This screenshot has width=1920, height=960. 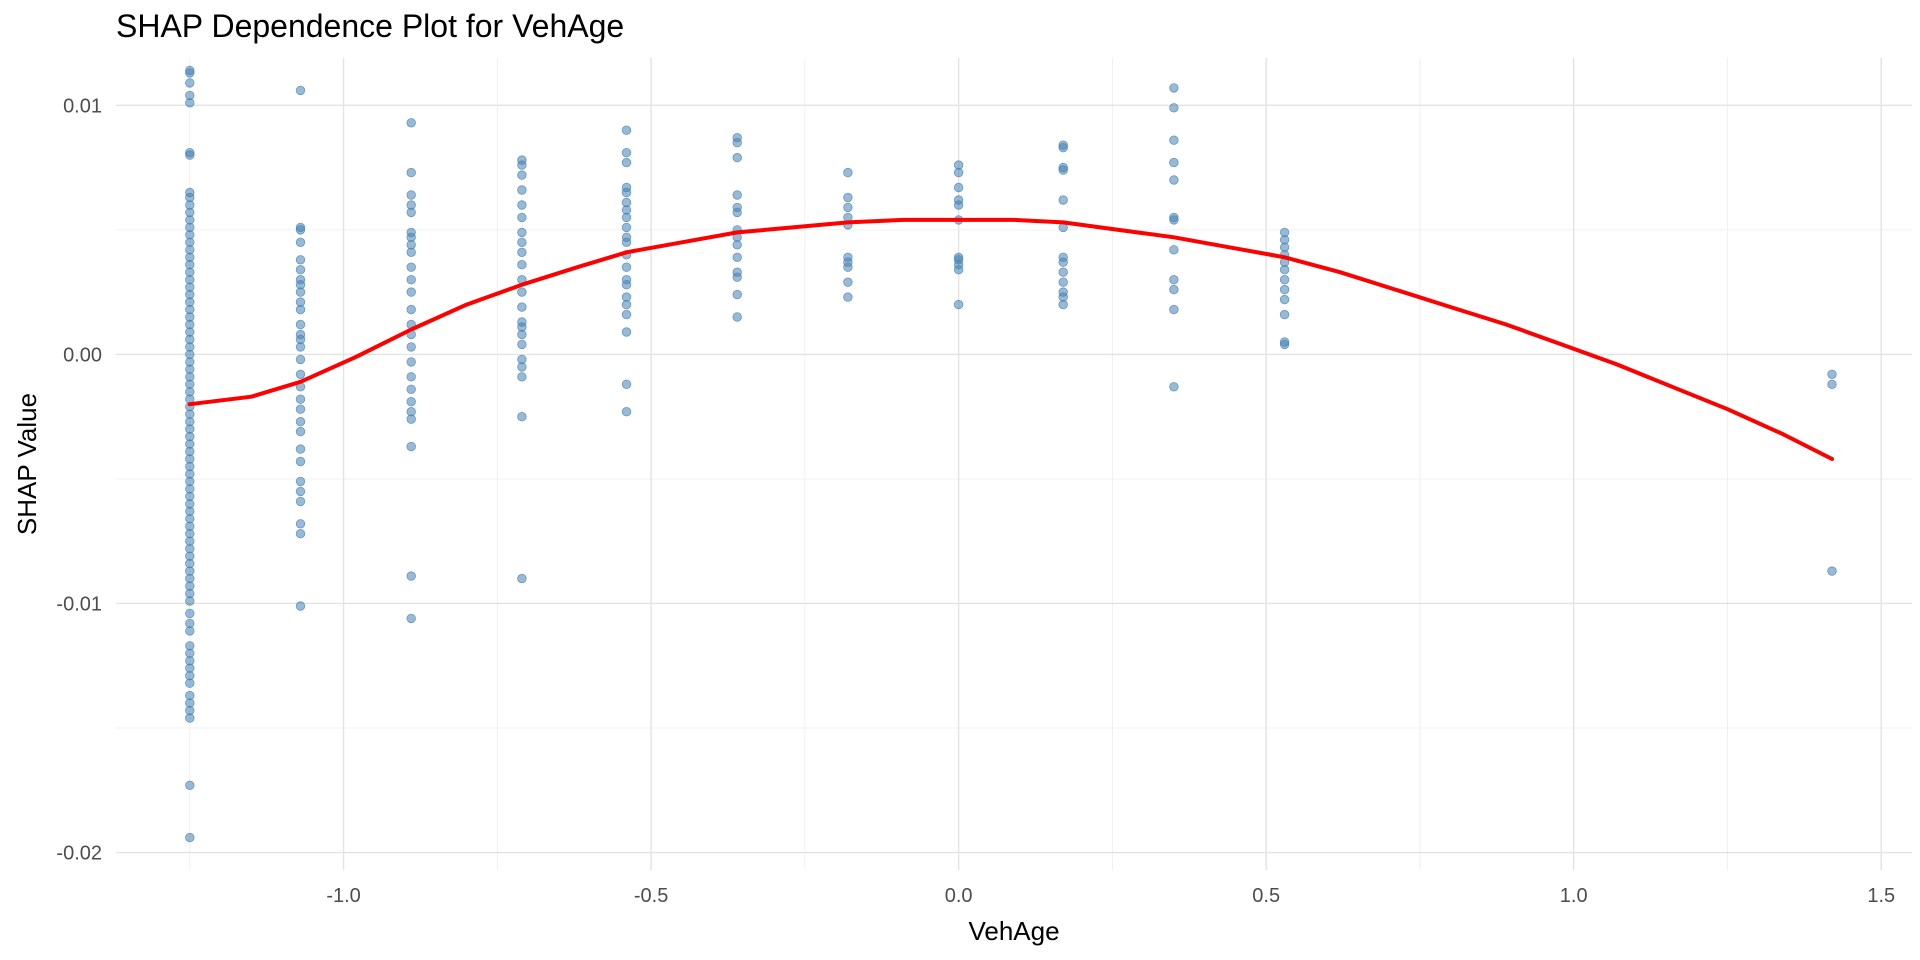 I want to click on y-axis-title: SHAP Value, so click(x=27, y=464).